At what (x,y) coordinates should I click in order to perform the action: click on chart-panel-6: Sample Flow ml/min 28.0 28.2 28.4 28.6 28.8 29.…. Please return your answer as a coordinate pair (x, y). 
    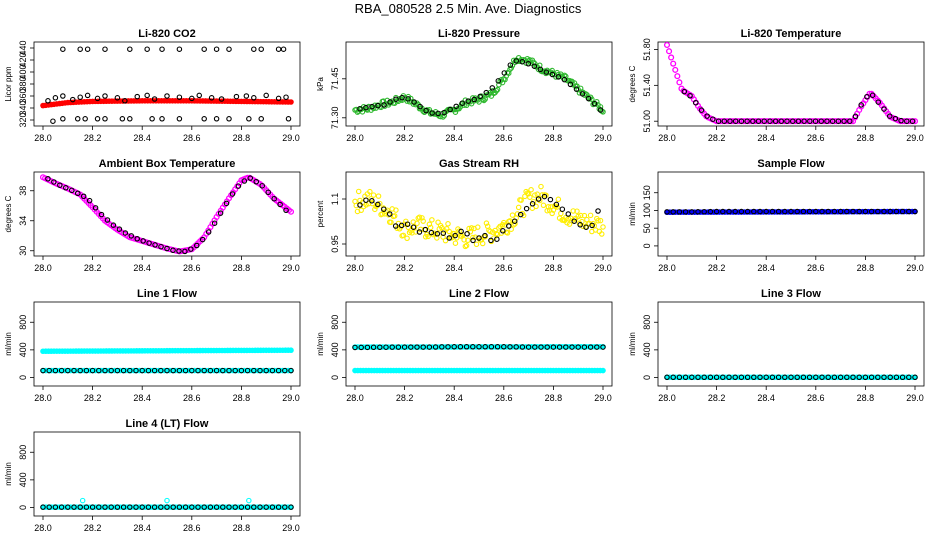
    Looking at the image, I should click on (776, 215).